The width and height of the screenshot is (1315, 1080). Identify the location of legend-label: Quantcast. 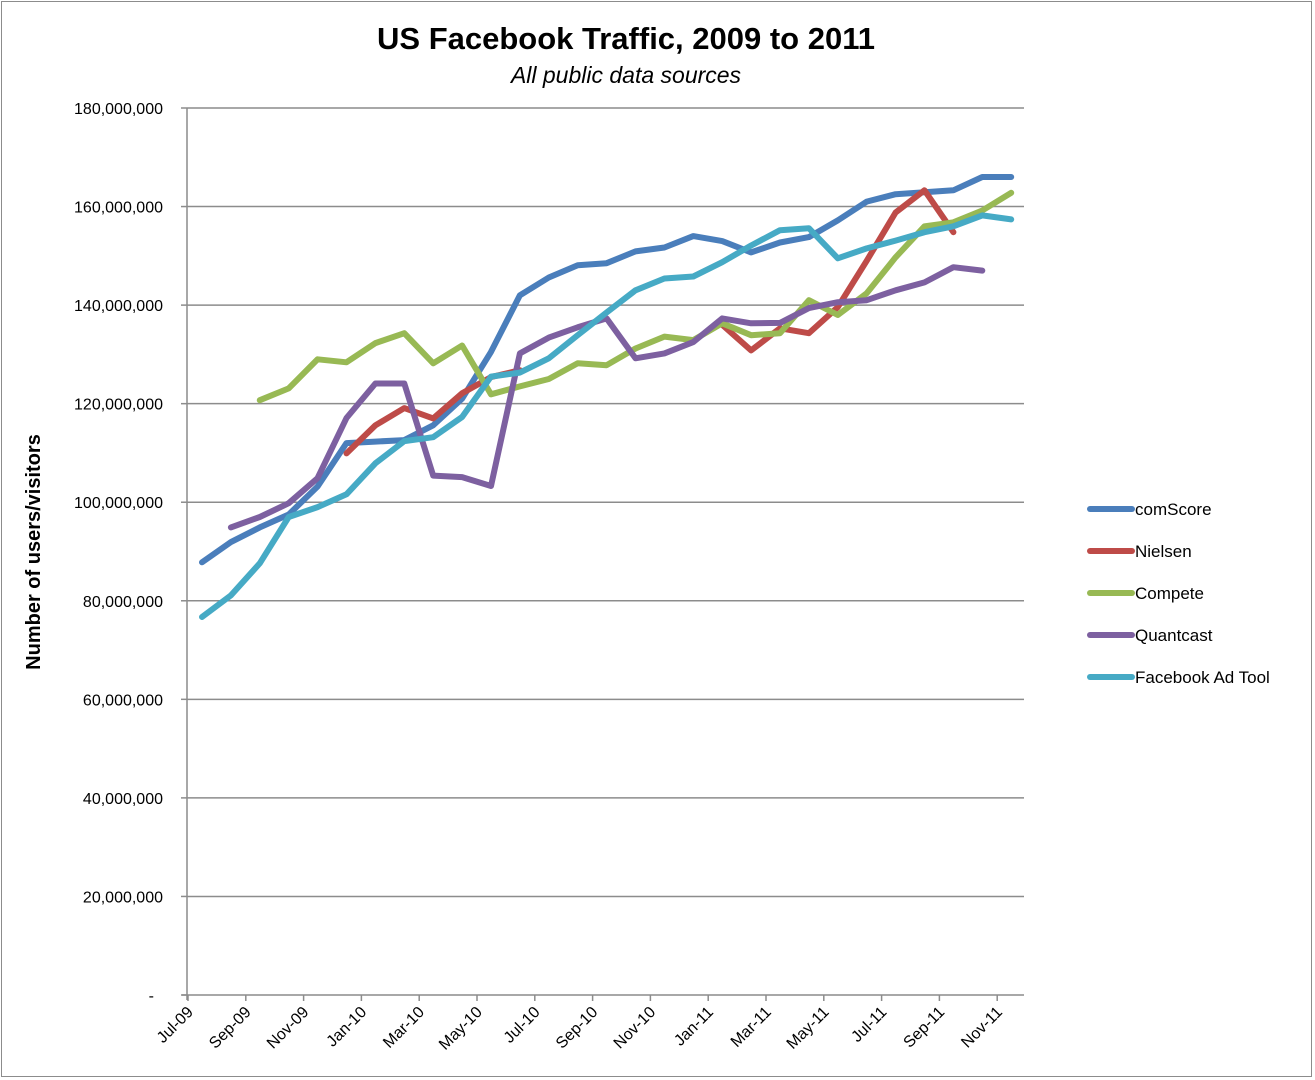
(1174, 635).